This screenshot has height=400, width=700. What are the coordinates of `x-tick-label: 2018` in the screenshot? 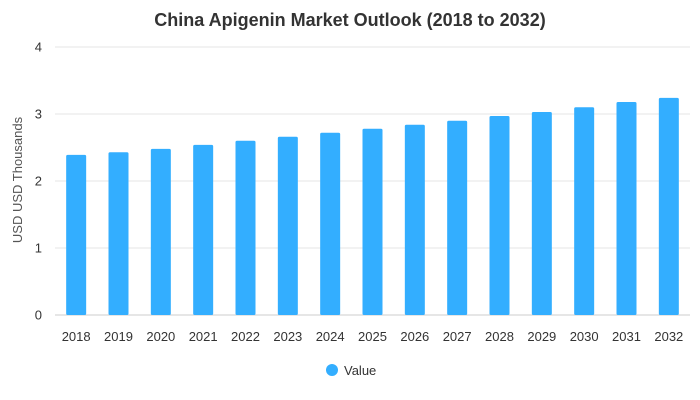 It's located at (76, 336).